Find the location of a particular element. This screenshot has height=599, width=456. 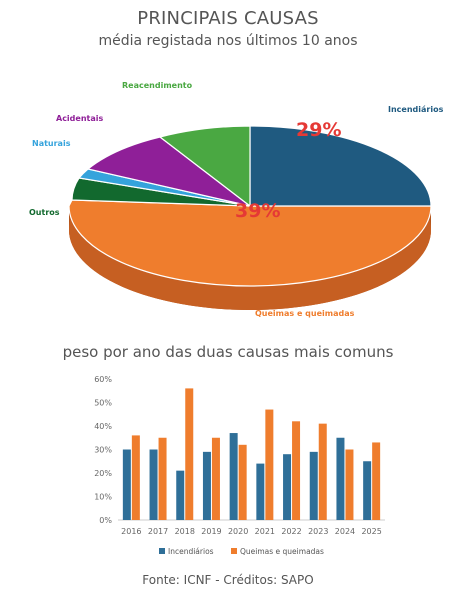

x-tick-label: 2019 is located at coordinates (211, 531).